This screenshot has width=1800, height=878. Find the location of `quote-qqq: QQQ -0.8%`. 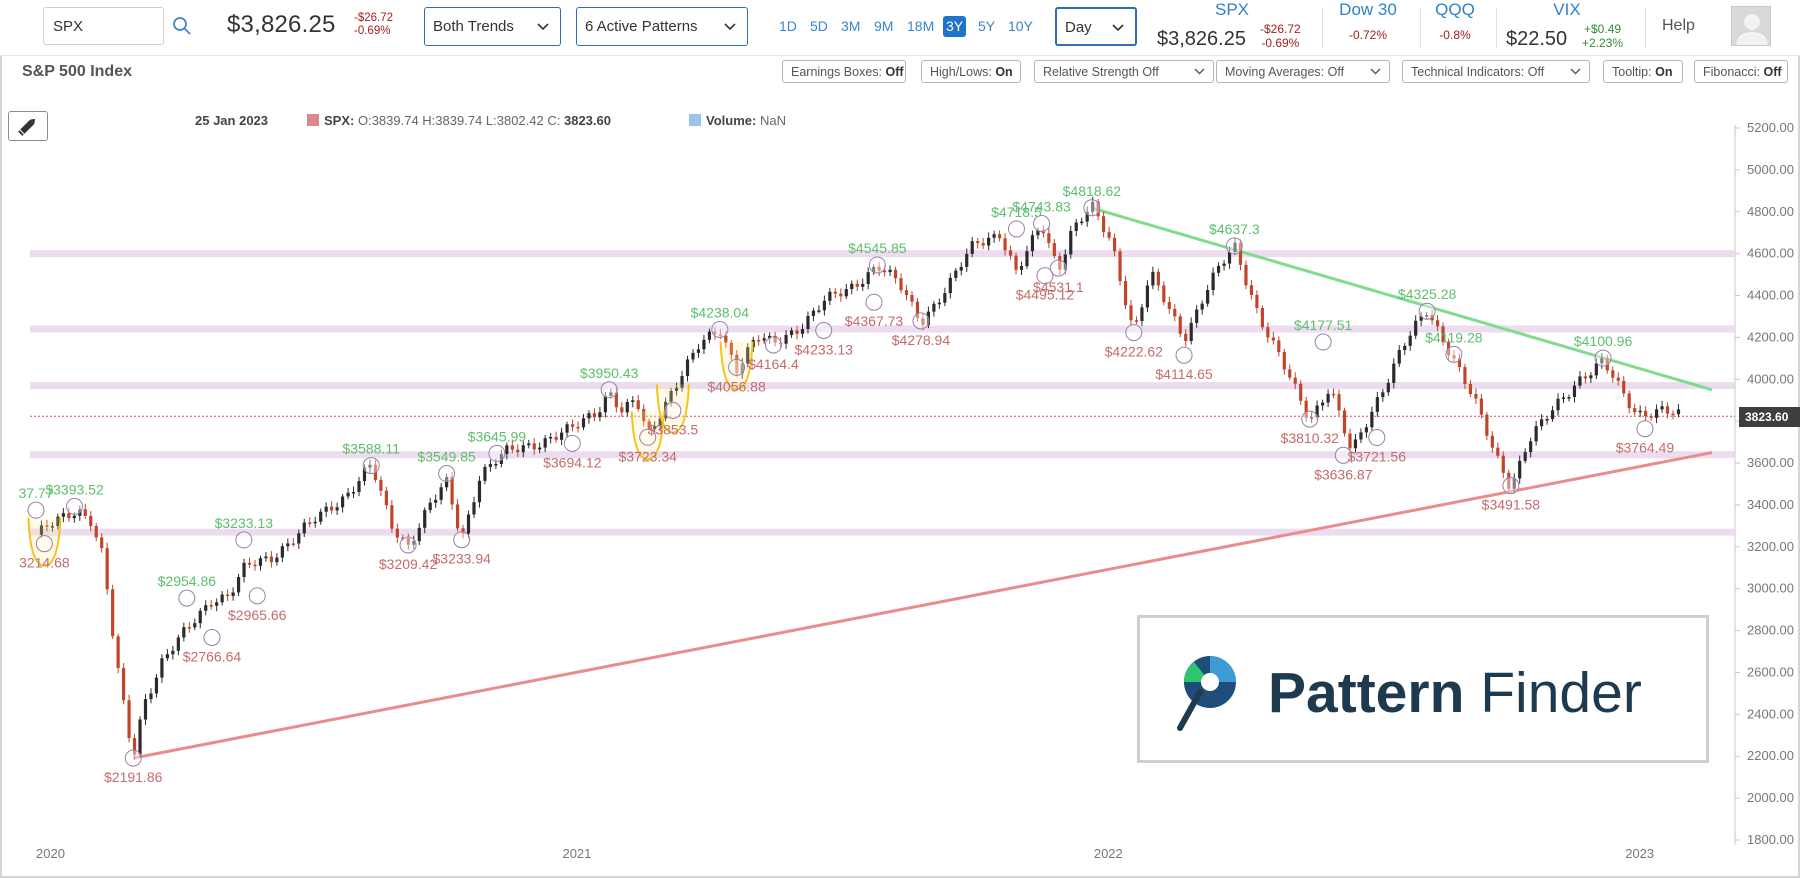

quote-qqq: QQQ -0.8% is located at coordinates (1455, 21).